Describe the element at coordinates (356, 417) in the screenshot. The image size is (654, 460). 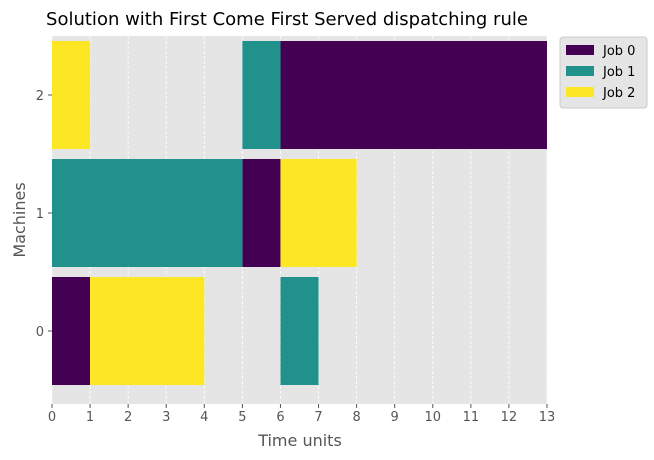
I see `x-tick-label: 8` at that location.